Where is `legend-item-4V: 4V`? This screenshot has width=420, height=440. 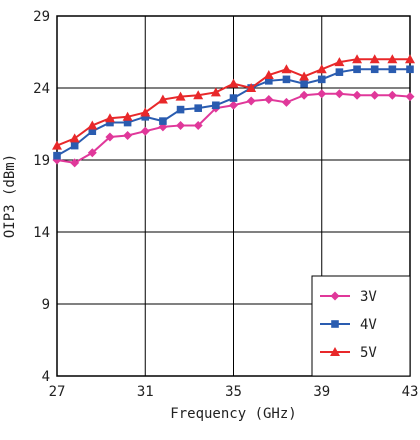 legend-item-4V: 4V is located at coordinates (348, 325).